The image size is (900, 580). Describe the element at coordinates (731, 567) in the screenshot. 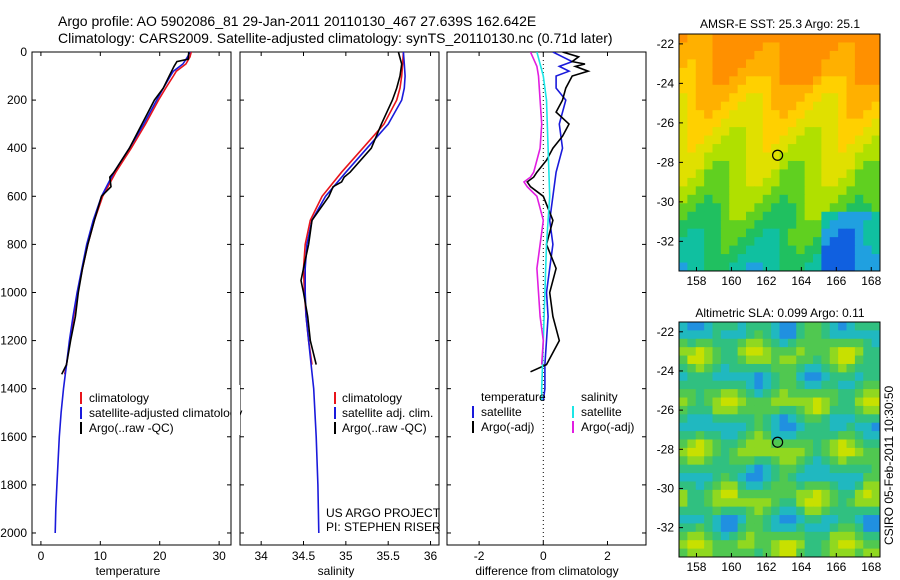

I see `lon-tick-label: 160` at that location.